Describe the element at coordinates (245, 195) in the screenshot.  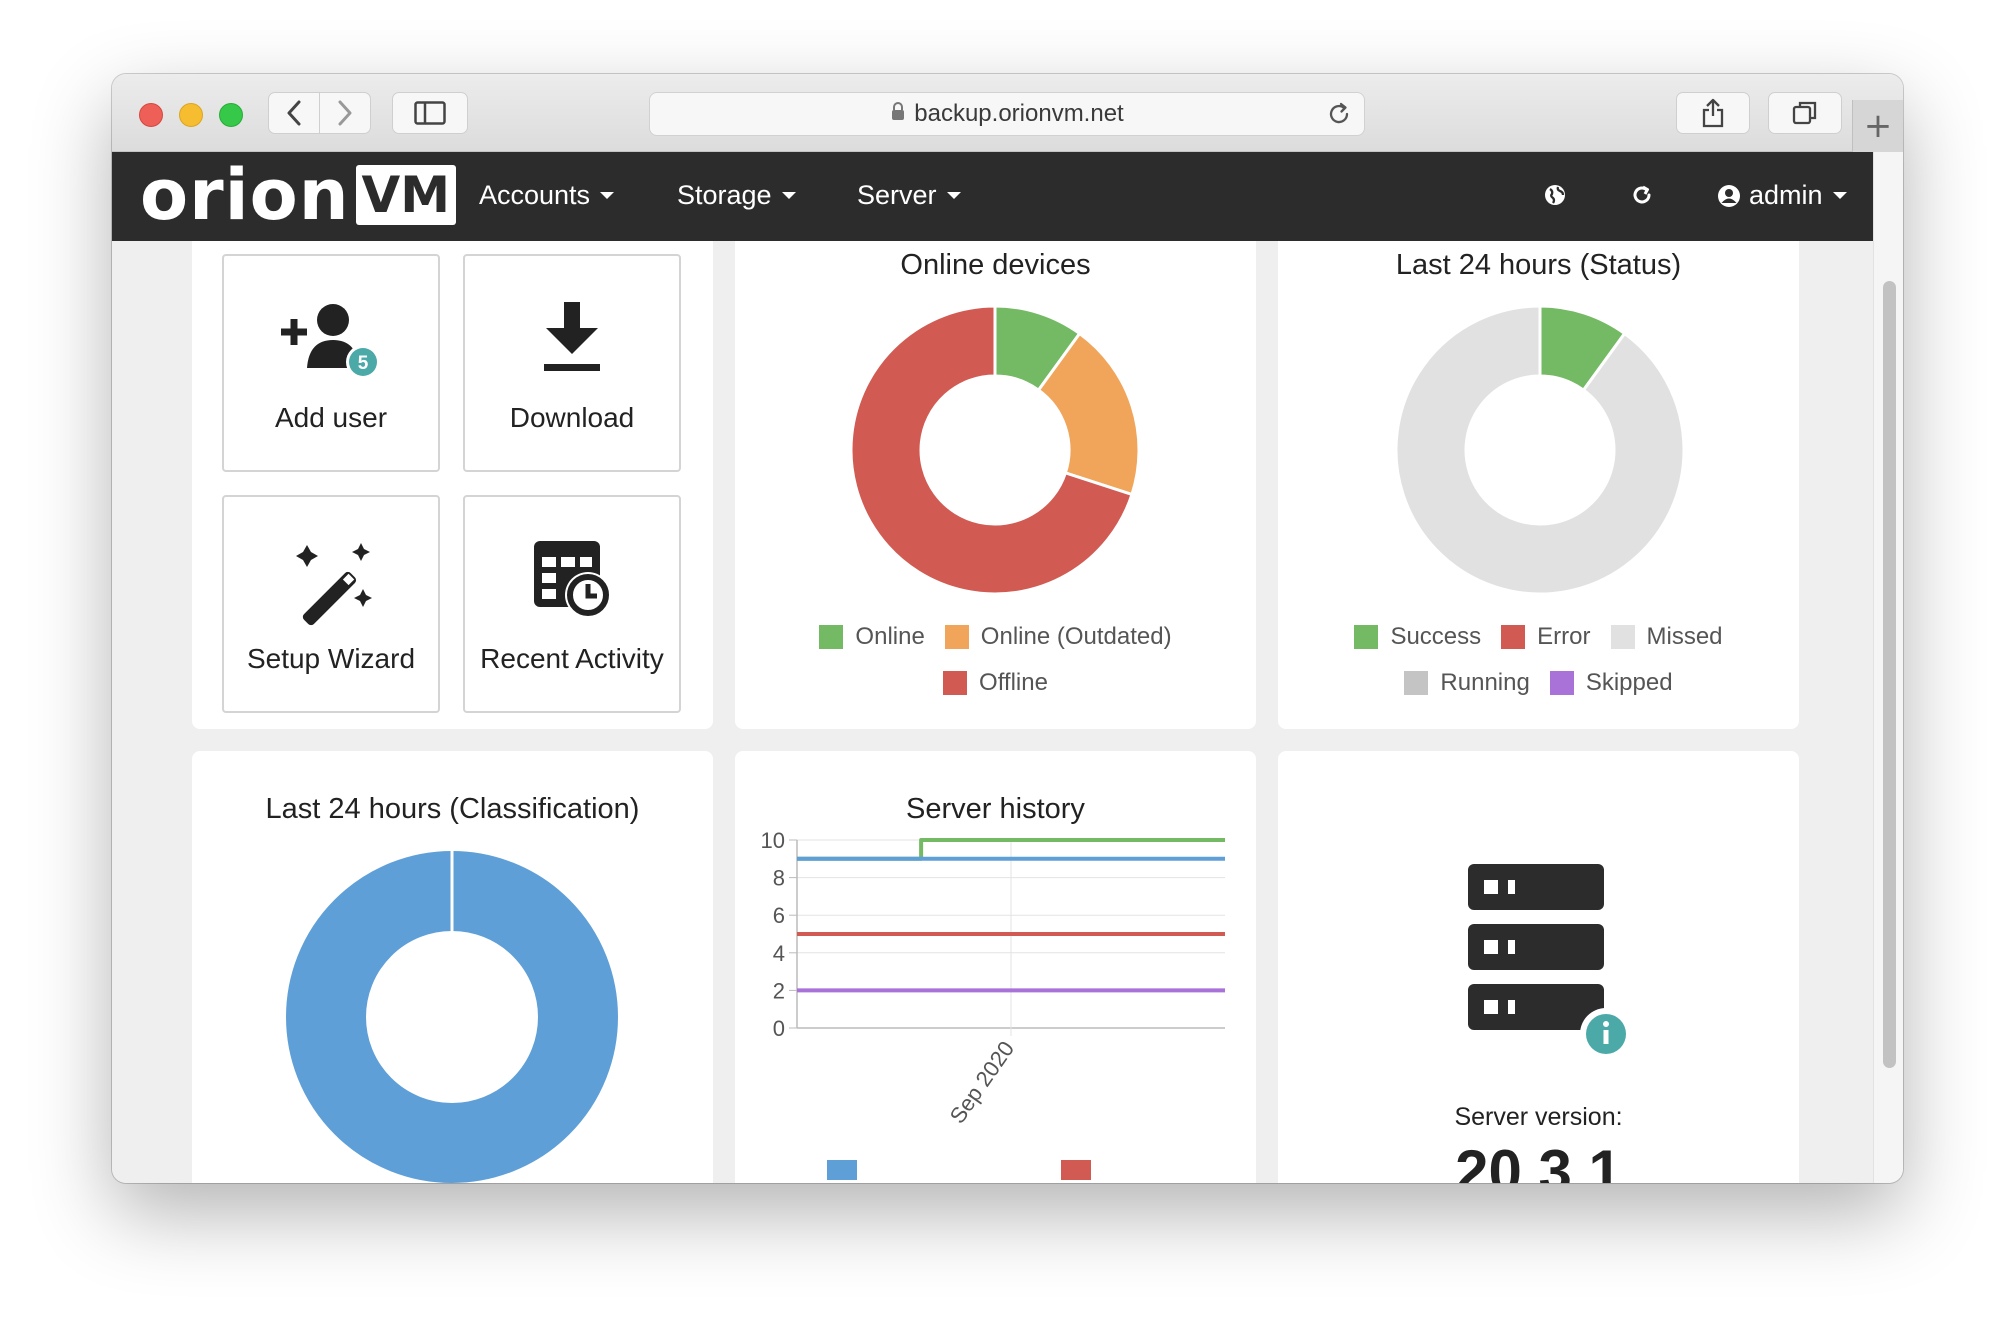
I see `logo-orion-text: orion` at that location.